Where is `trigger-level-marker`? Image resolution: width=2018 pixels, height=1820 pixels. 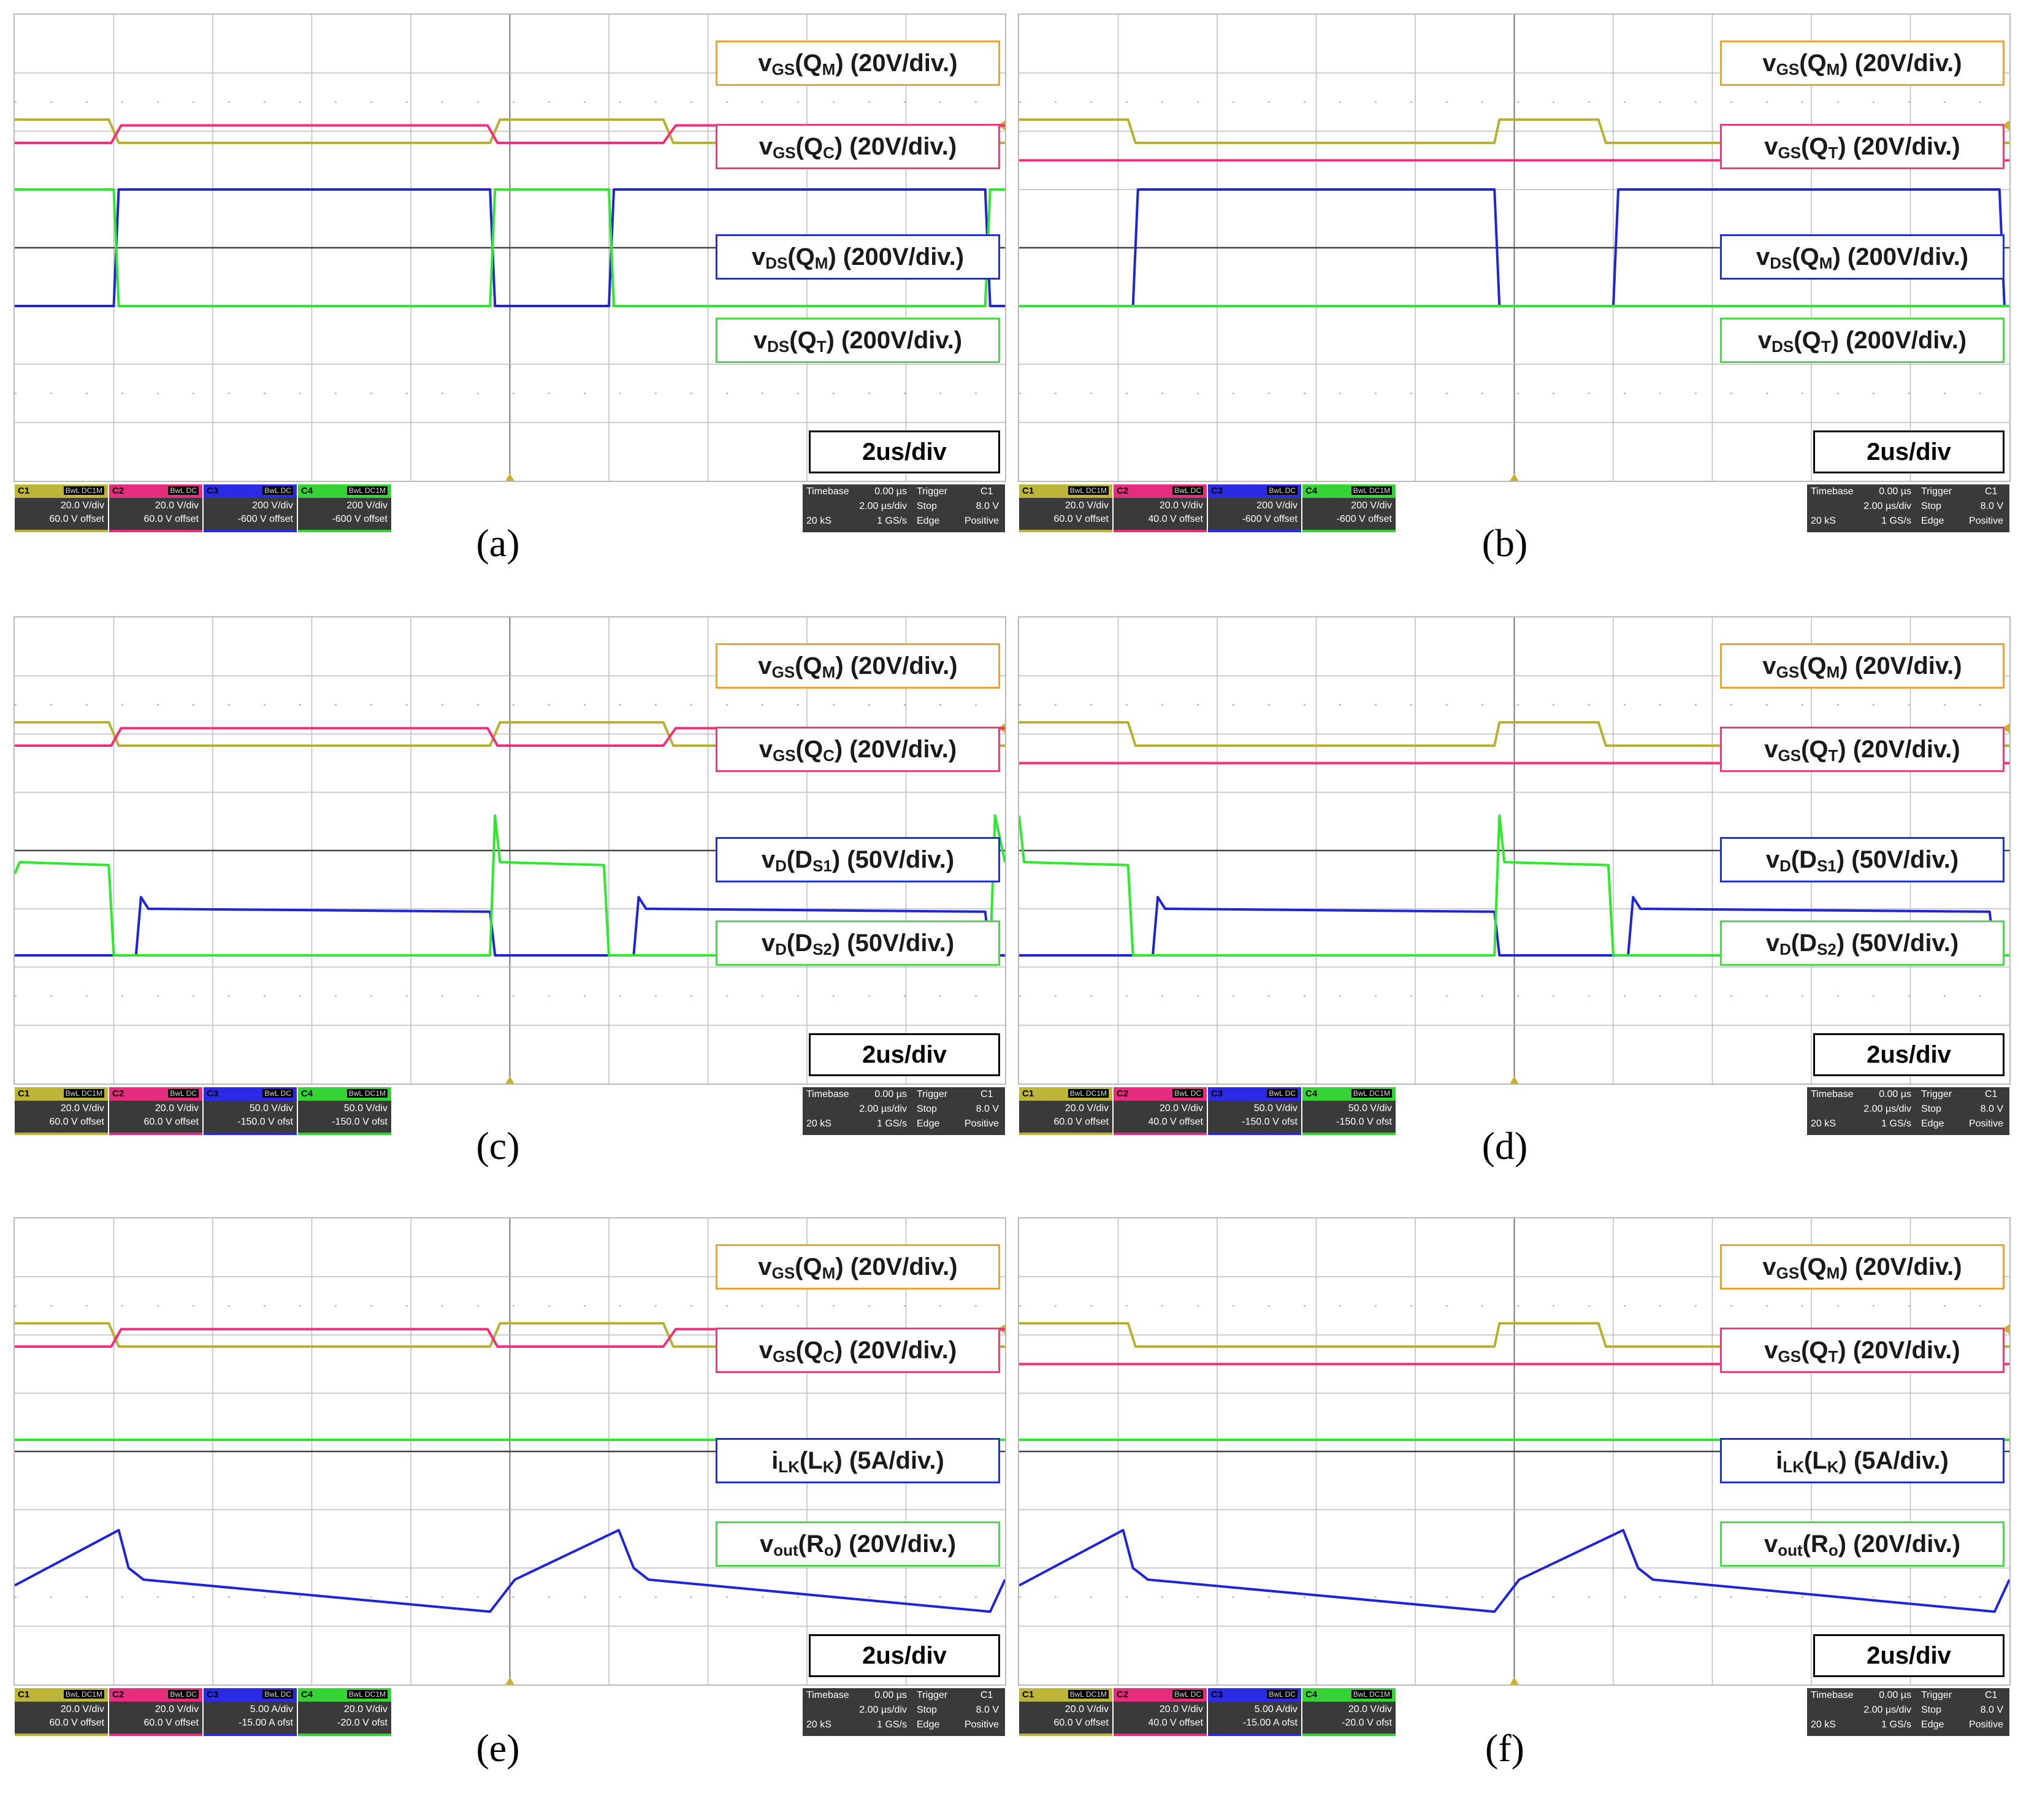
trigger-level-marker is located at coordinates (2006, 1329).